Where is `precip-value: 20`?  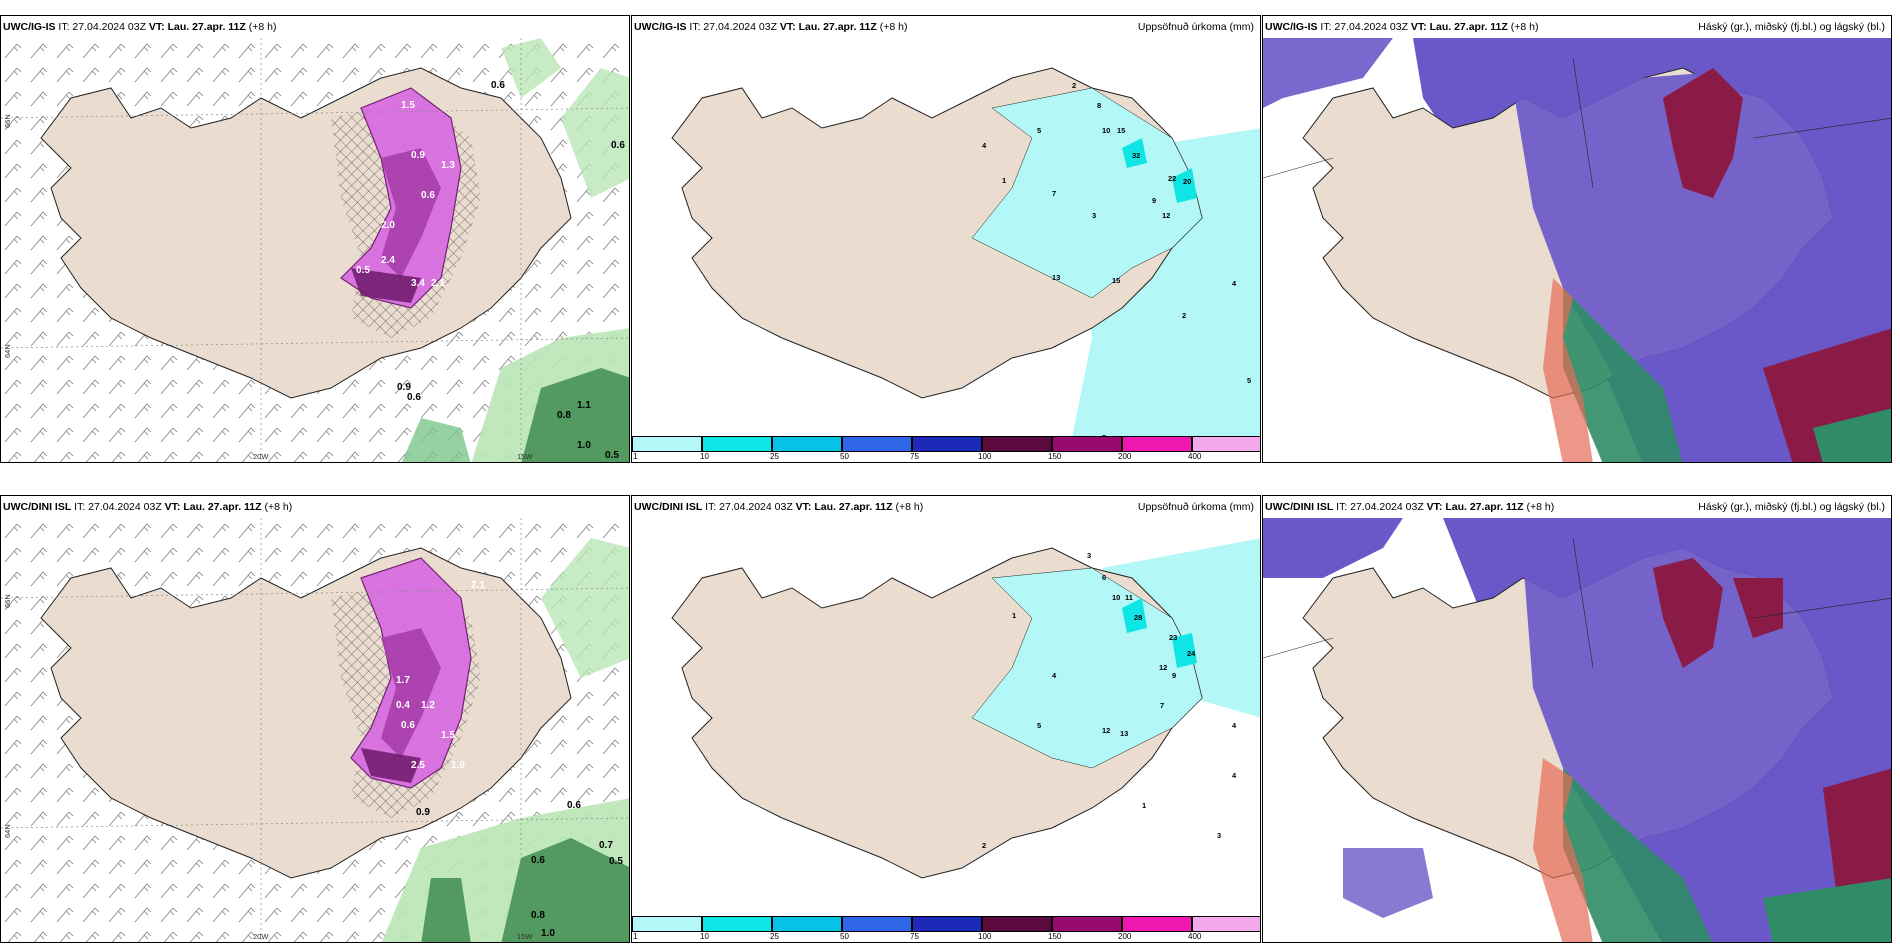
precip-value: 20 is located at coordinates (1187, 181).